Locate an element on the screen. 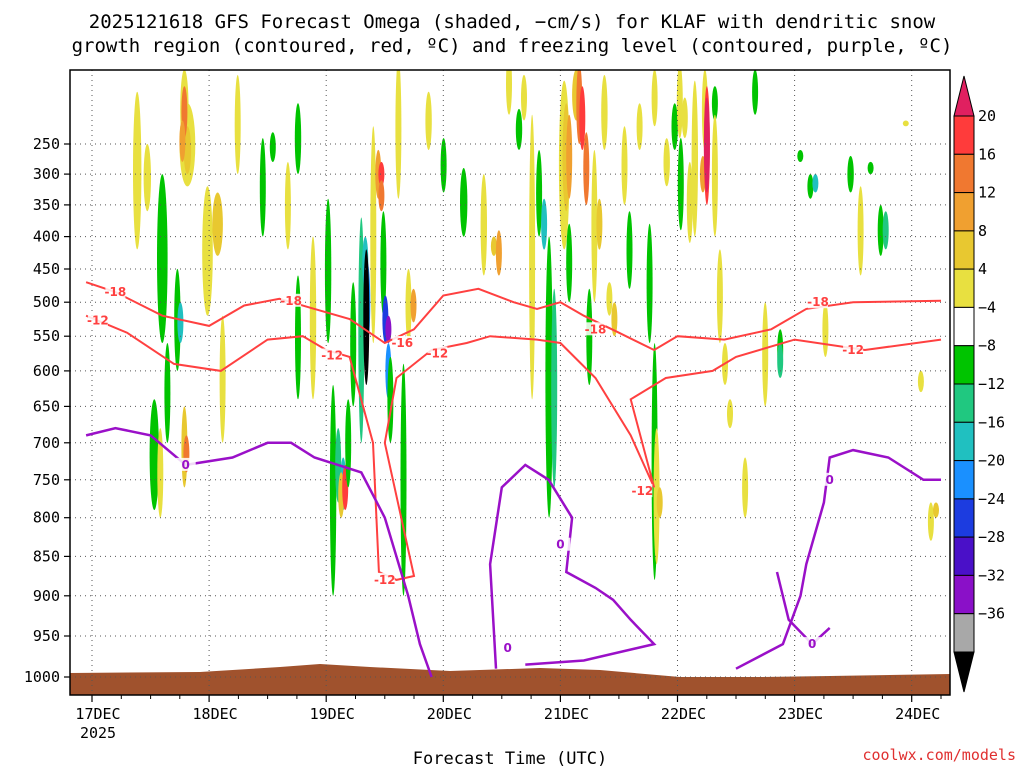 Image resolution: width=1024 pixels, height=768 pixels. label-freezing-2: 0 is located at coordinates (508, 648).